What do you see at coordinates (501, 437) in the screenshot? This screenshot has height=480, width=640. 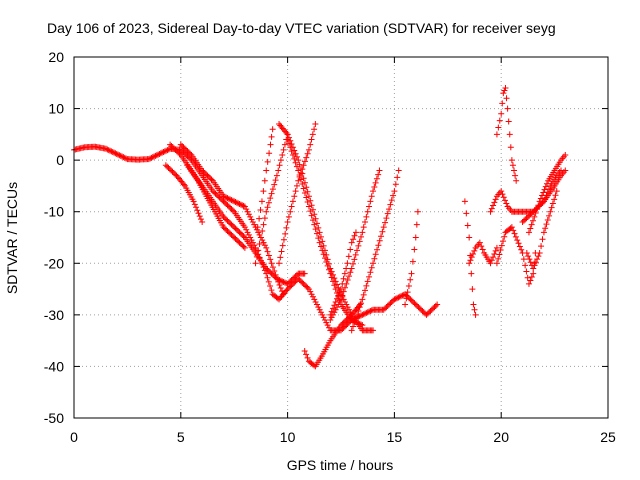 I see `x-tick-label: 20` at bounding box center [501, 437].